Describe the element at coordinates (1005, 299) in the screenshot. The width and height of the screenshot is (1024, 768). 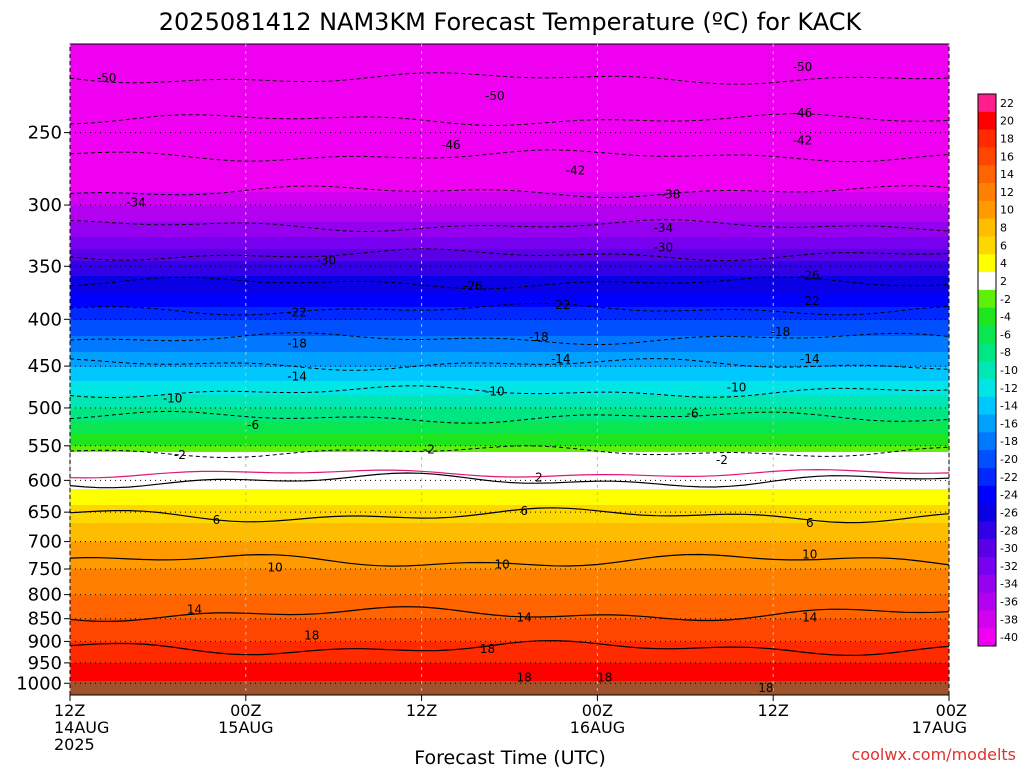
I see `colorbar-label: -2` at that location.